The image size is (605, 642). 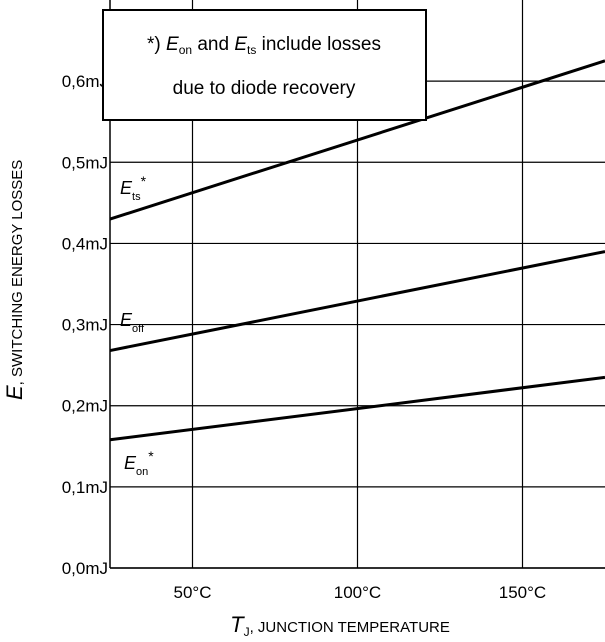 I want to click on y-axis-label-main: E, so click(x=14, y=392).